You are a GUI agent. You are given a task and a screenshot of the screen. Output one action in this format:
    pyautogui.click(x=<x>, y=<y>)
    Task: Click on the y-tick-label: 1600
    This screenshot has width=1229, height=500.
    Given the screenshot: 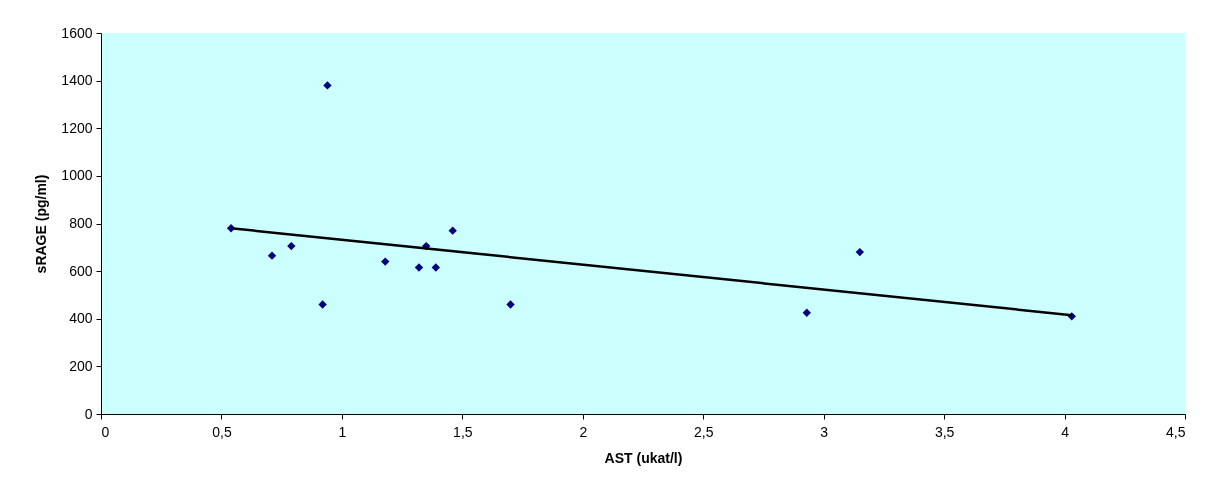 What is the action you would take?
    pyautogui.click(x=77, y=32)
    